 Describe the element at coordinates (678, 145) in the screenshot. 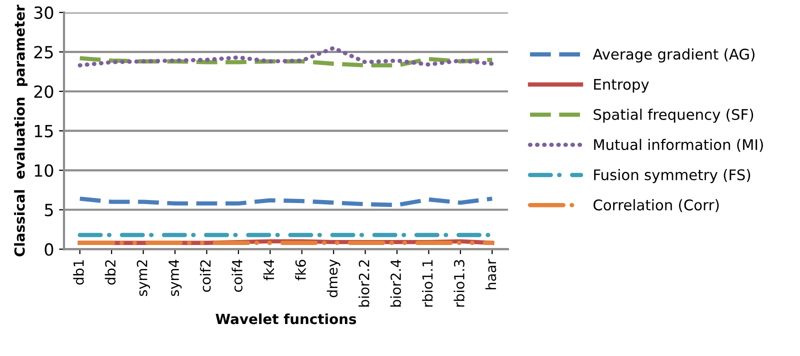

I see `legend-label: Mutual information (MI)` at that location.